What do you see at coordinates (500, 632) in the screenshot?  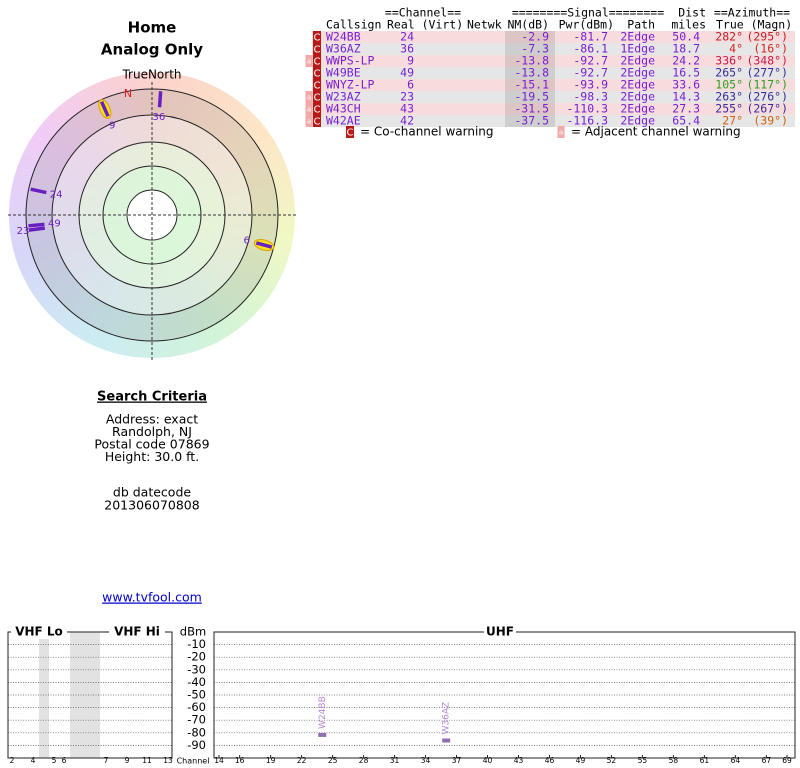 I see `band-label: UHF` at bounding box center [500, 632].